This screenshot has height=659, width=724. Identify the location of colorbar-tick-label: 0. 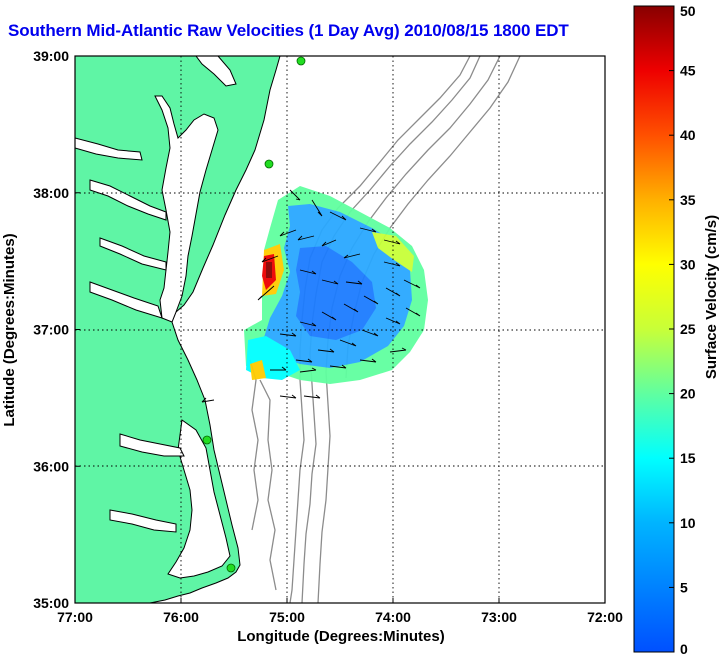
(684, 649).